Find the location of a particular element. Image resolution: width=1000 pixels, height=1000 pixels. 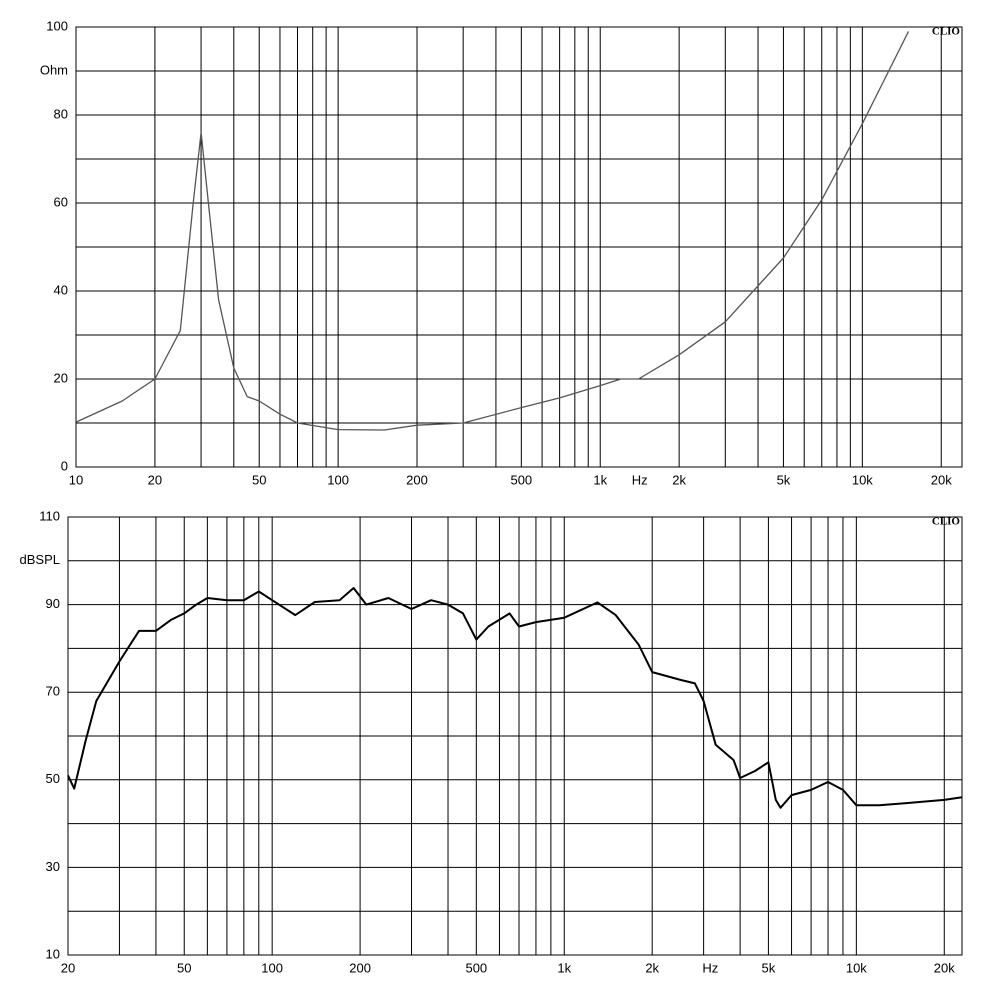

y-tick-label: 110 is located at coordinates (49, 515).